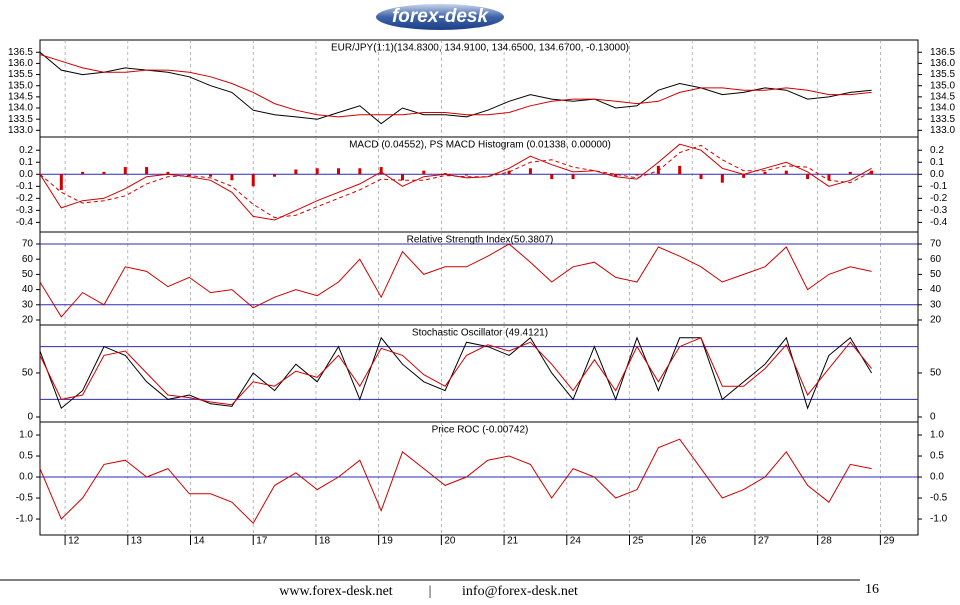  I want to click on footer-email: info@forex-desk.net, so click(520, 591).